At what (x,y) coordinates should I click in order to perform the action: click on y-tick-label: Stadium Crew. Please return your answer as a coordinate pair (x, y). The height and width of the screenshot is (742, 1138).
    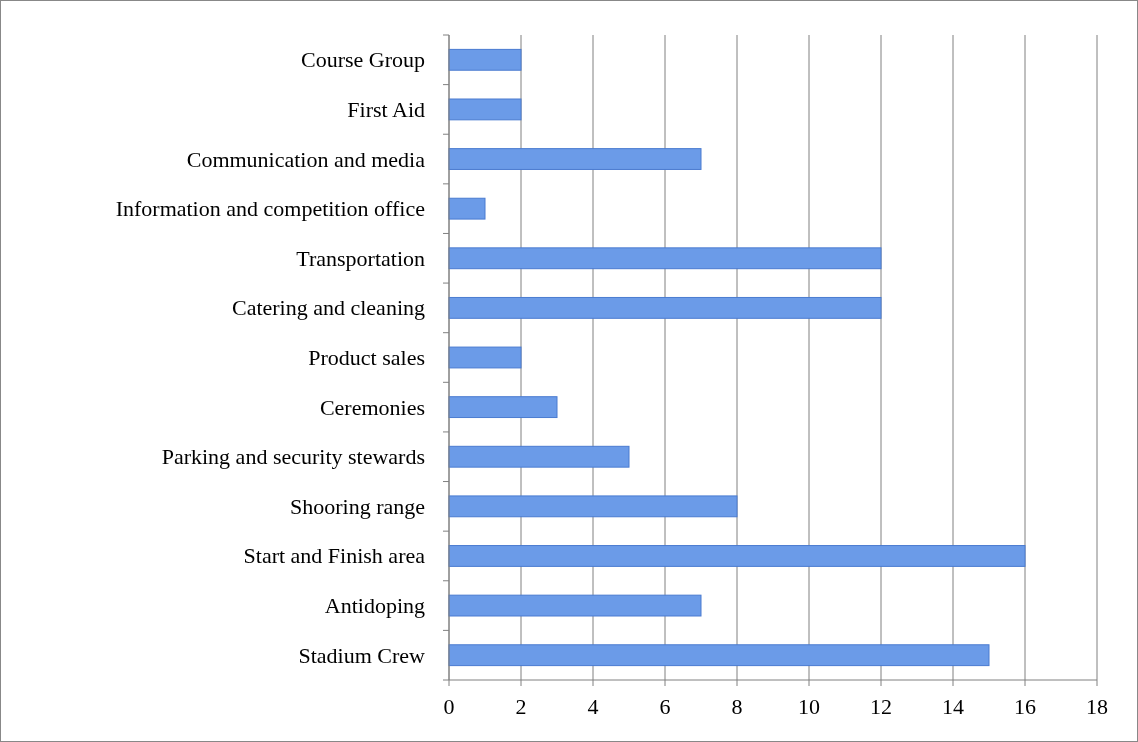
    Looking at the image, I should click on (362, 655).